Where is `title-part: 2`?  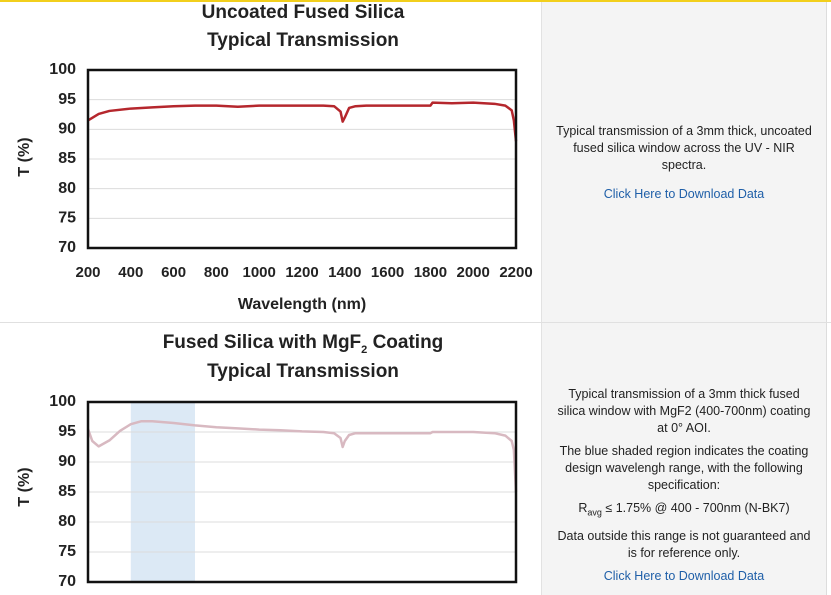
title-part: 2 is located at coordinates (364, 350).